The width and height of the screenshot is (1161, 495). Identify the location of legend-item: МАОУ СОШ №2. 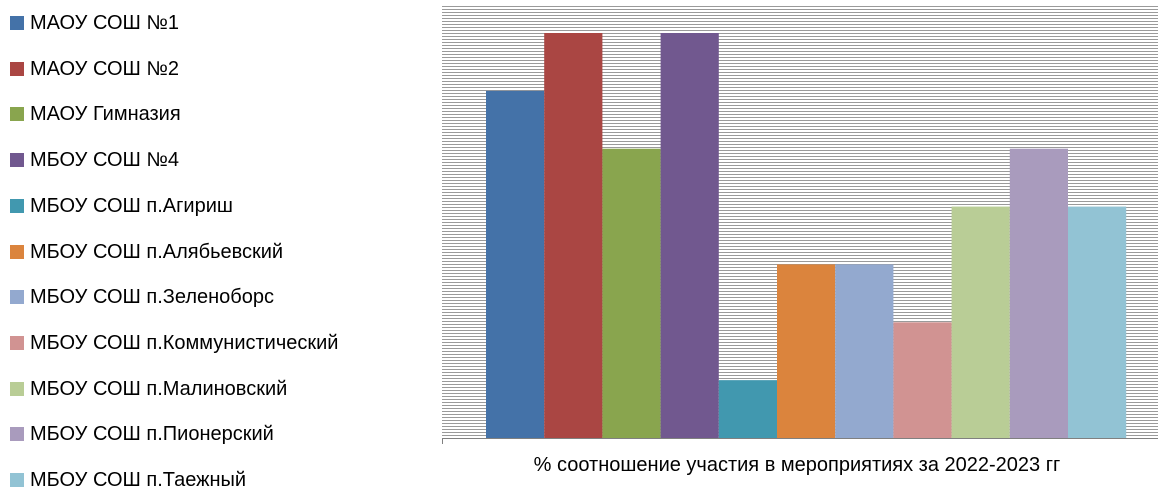
(94, 69).